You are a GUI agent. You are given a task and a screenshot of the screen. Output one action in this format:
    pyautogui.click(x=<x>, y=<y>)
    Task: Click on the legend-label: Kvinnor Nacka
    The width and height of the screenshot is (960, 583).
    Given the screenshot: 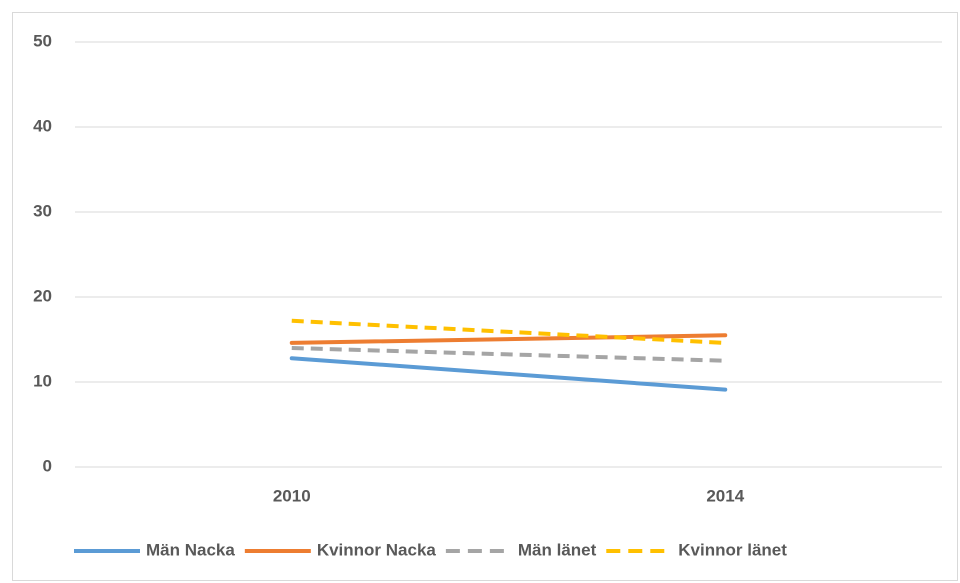 What is the action you would take?
    pyautogui.click(x=377, y=549)
    